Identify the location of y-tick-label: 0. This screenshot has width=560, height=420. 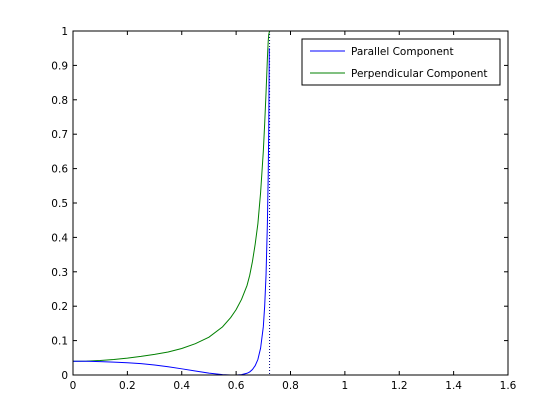
(64, 376).